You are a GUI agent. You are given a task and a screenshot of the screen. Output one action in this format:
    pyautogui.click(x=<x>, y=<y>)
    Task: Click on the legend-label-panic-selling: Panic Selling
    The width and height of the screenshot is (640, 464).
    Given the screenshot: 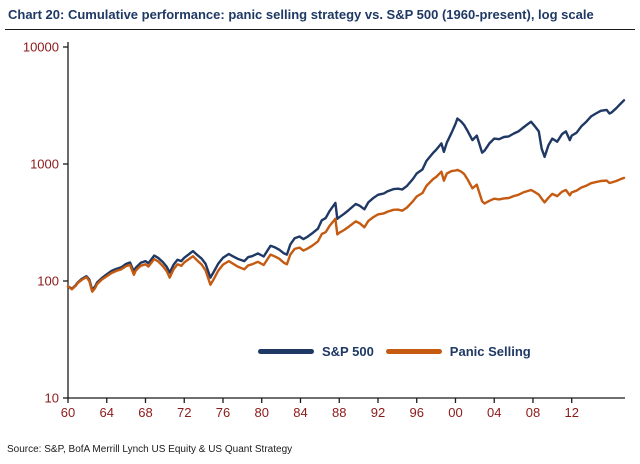 What is the action you would take?
    pyautogui.click(x=490, y=351)
    